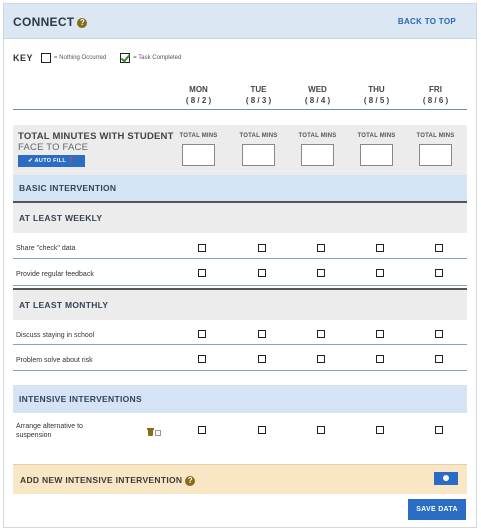 The image size is (481, 532). Describe the element at coordinates (317, 95) in the screenshot. I see `day-header-wed: WED ( 8 / 4 )` at that location.